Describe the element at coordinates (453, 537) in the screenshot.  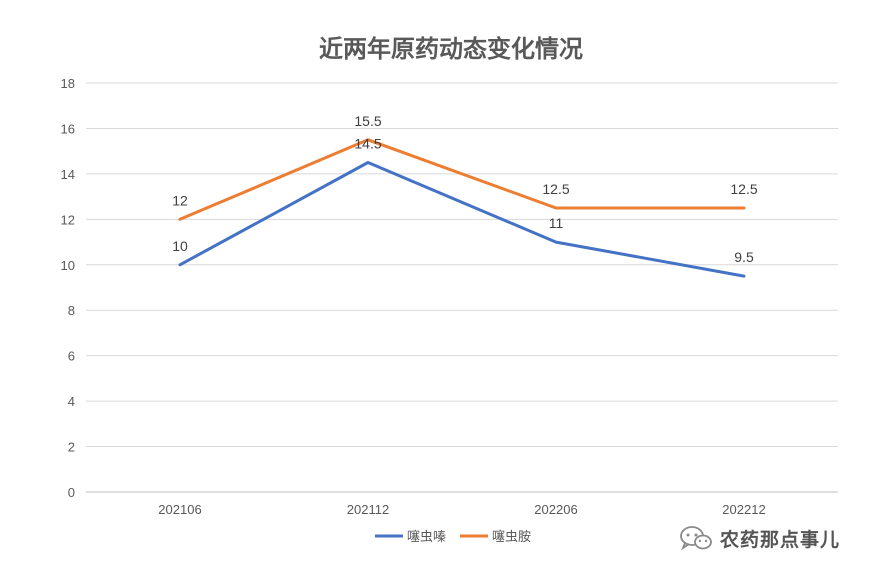
I see `legend: 噻虫嗪 噻虫胺` at that location.